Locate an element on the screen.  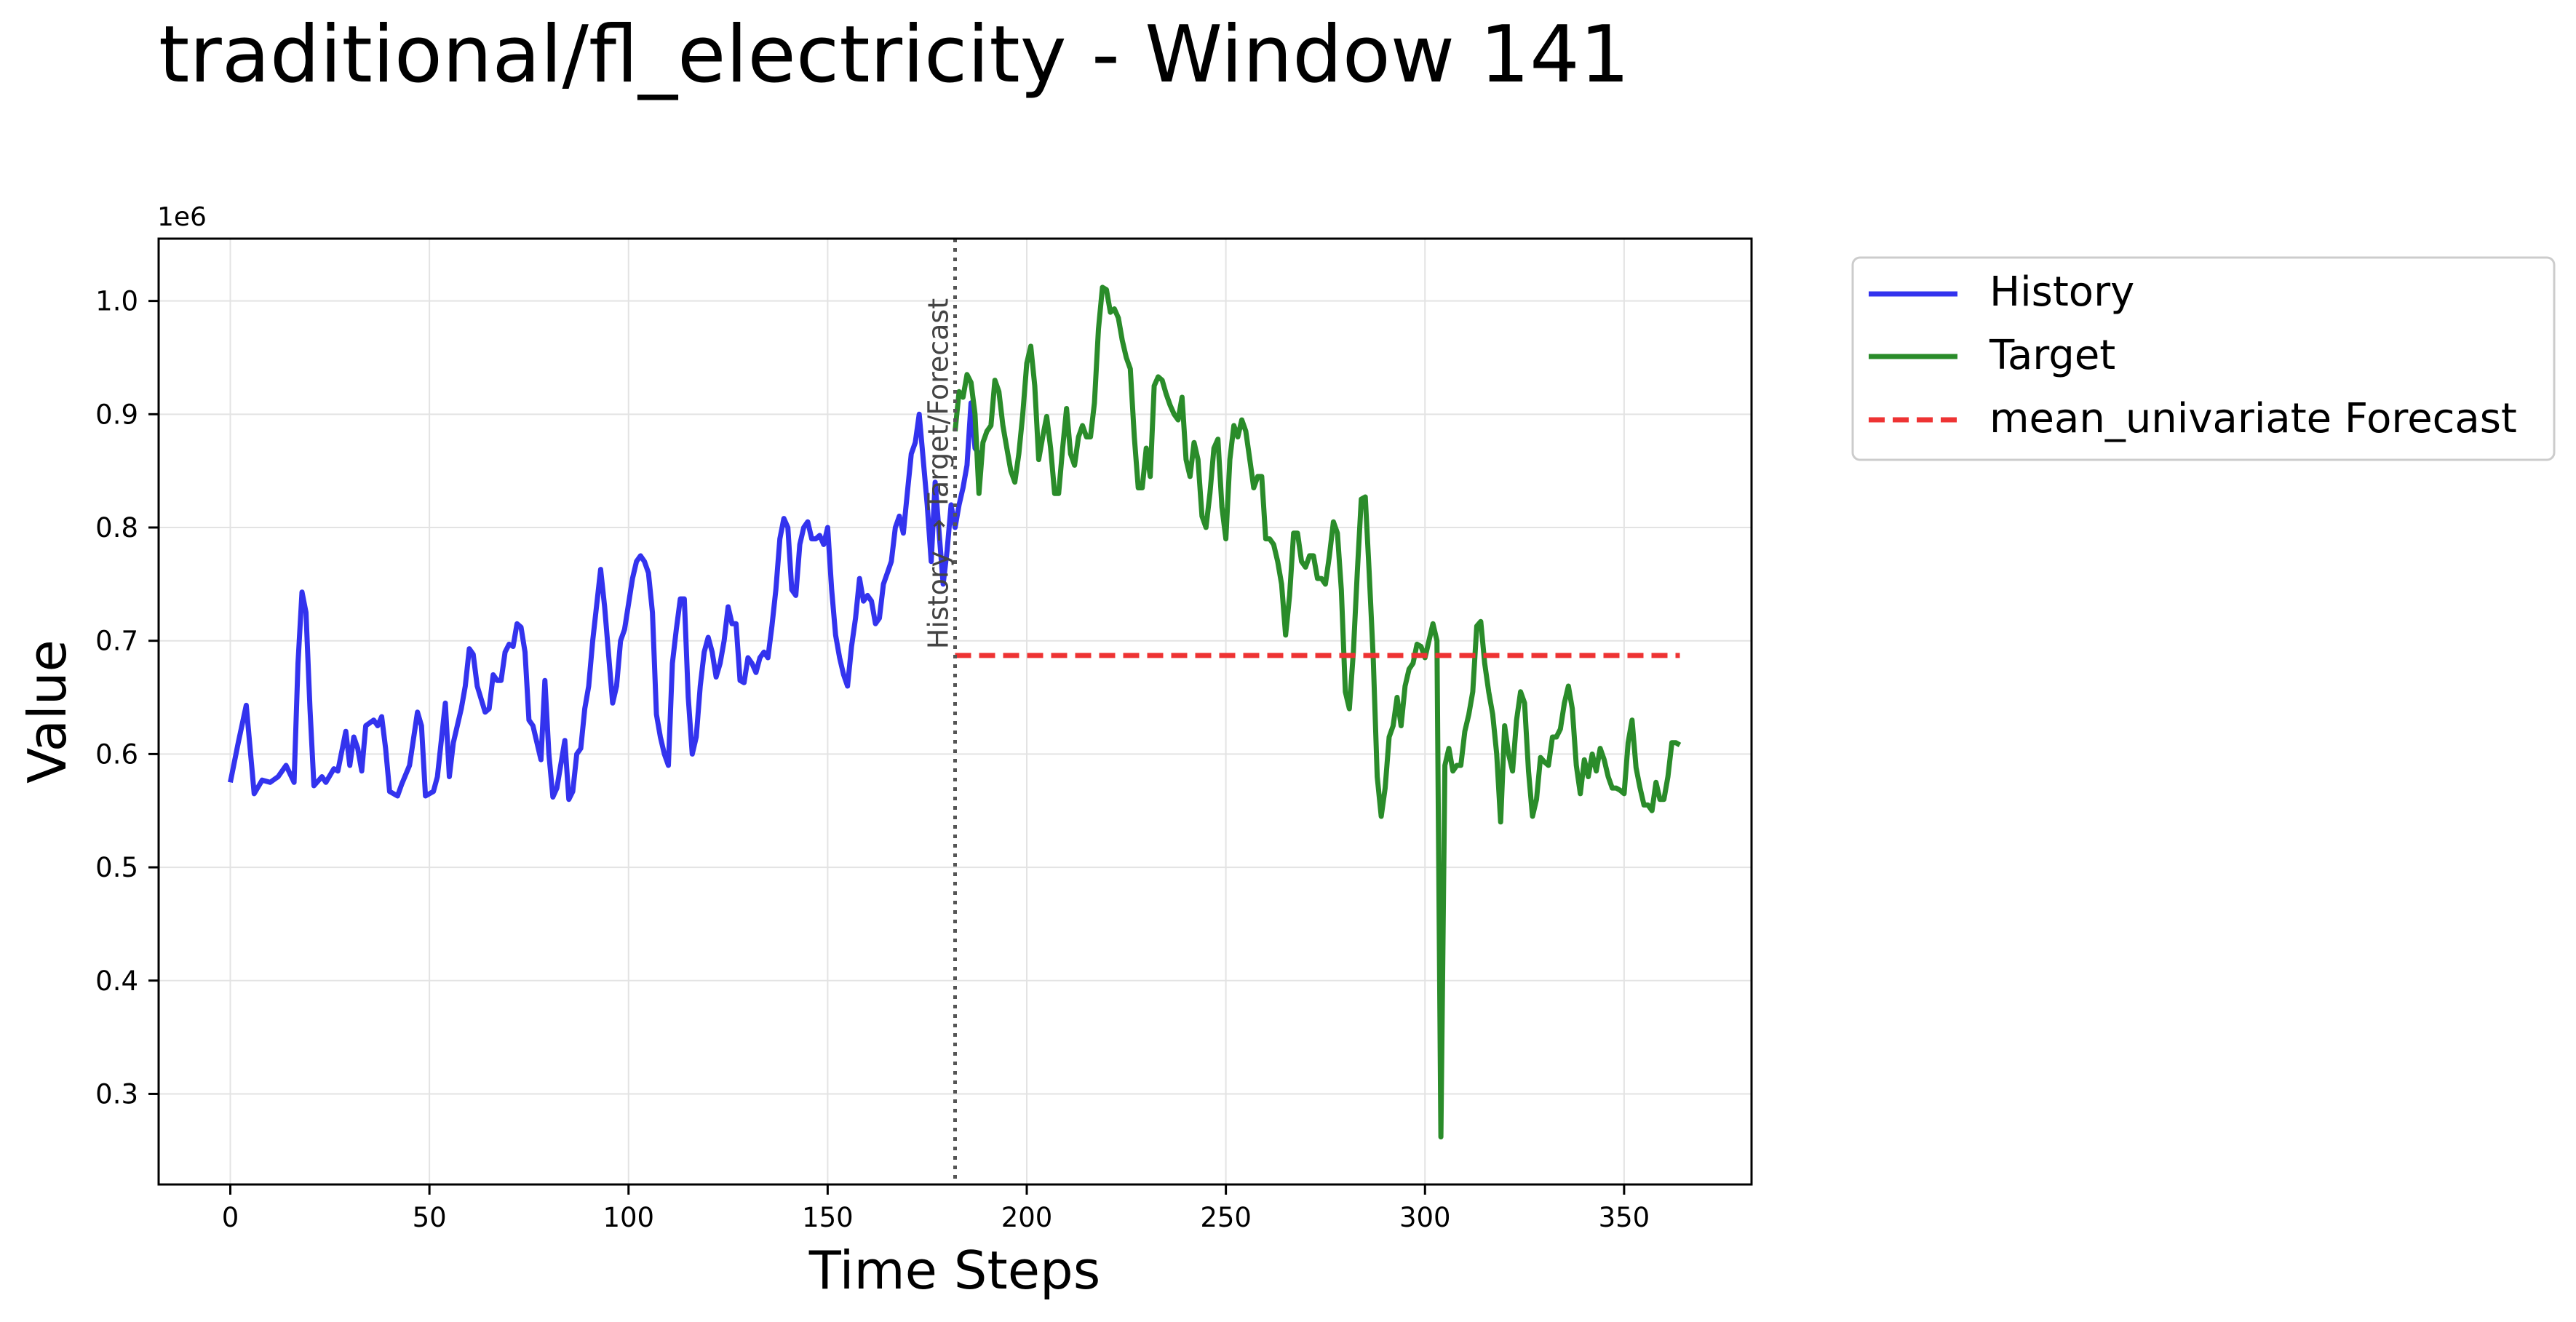
legend-label-forecast: mean_univariate Forecast is located at coordinates (2253, 418).